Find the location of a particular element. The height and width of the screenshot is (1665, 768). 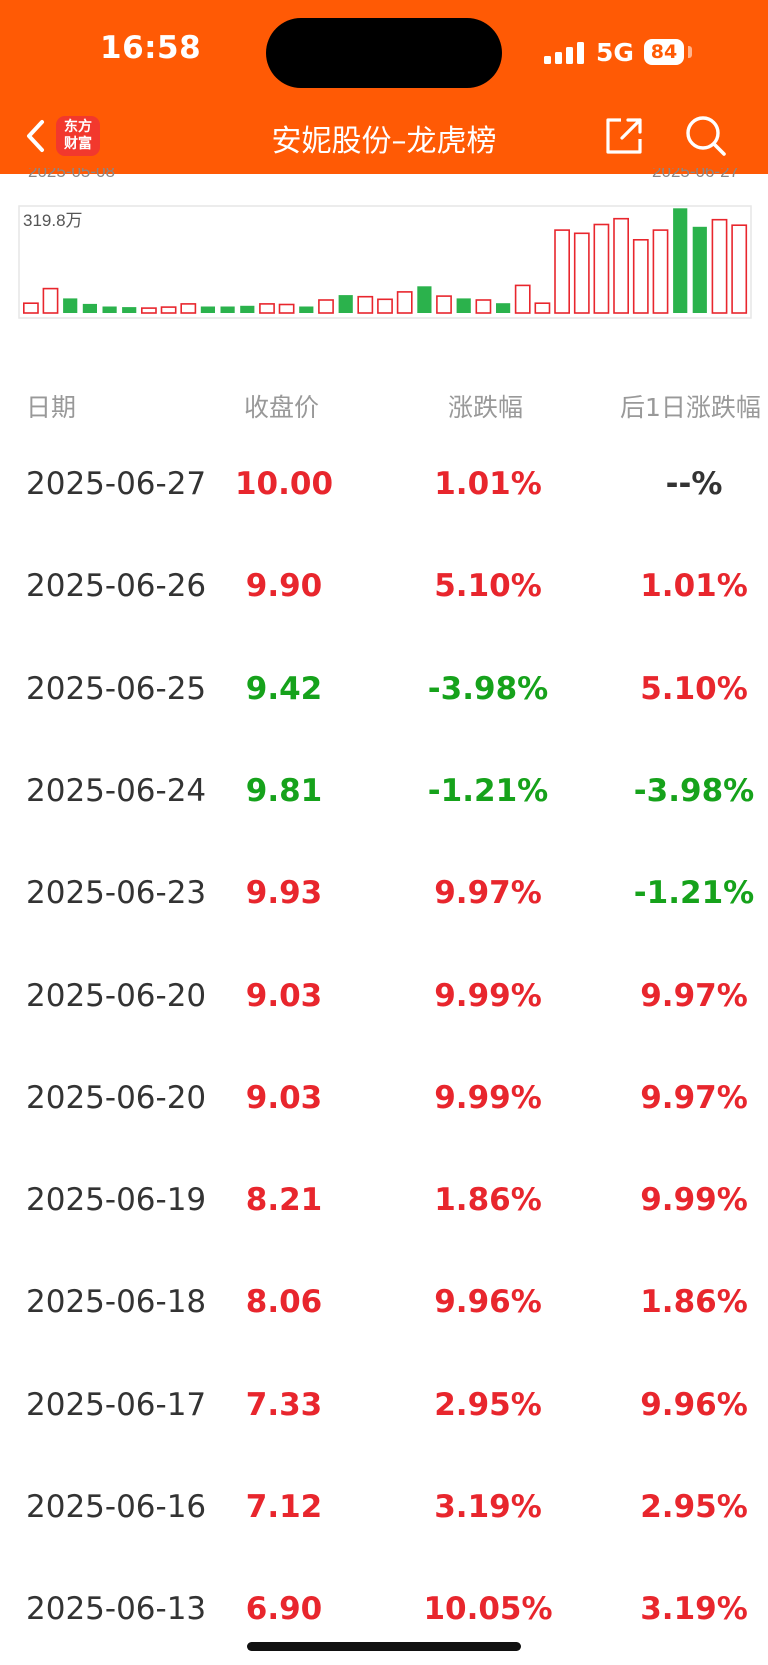

row-change-pct: 9.97% is located at coordinates (488, 893).